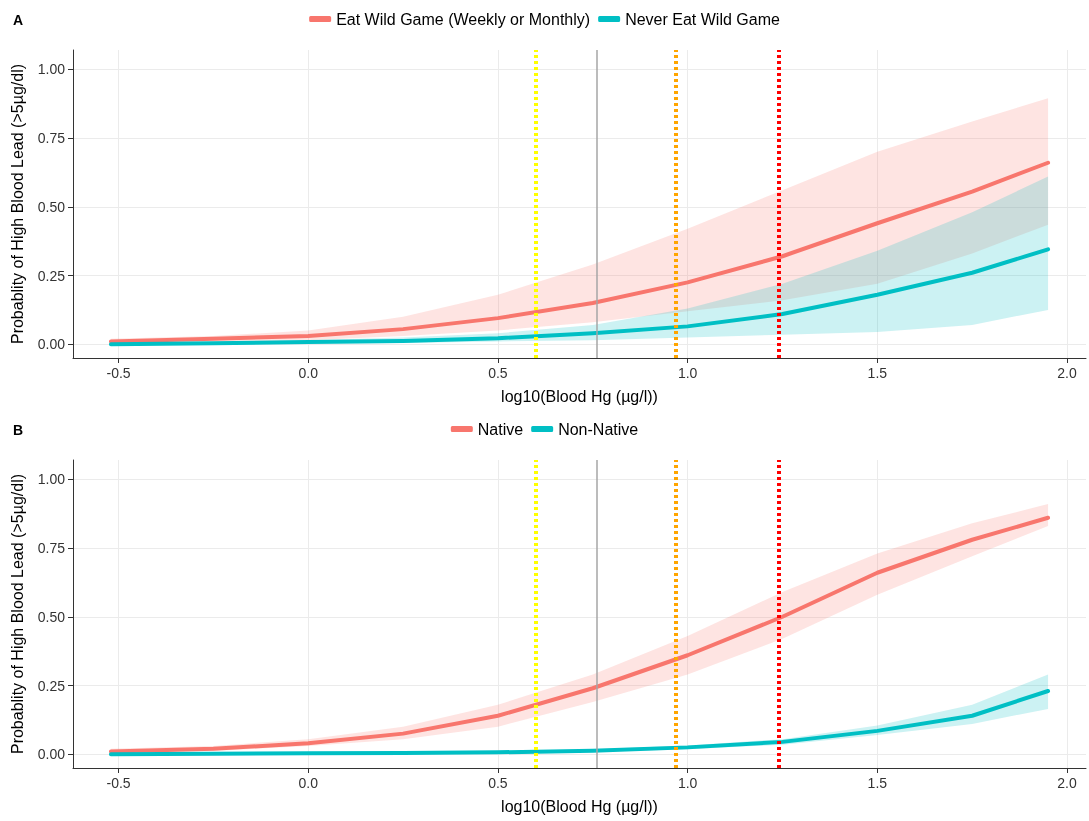 Image resolution: width=1089 pixels, height=821 pixels. Describe the element at coordinates (702, 19) in the screenshot. I see `legend-label: Never Eat Wild Game` at that location.